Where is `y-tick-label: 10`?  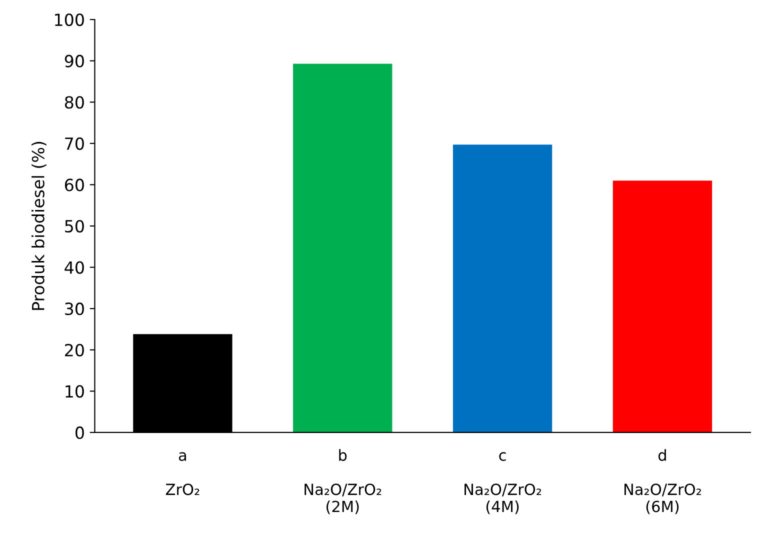 y-tick-label: 10 is located at coordinates (75, 391).